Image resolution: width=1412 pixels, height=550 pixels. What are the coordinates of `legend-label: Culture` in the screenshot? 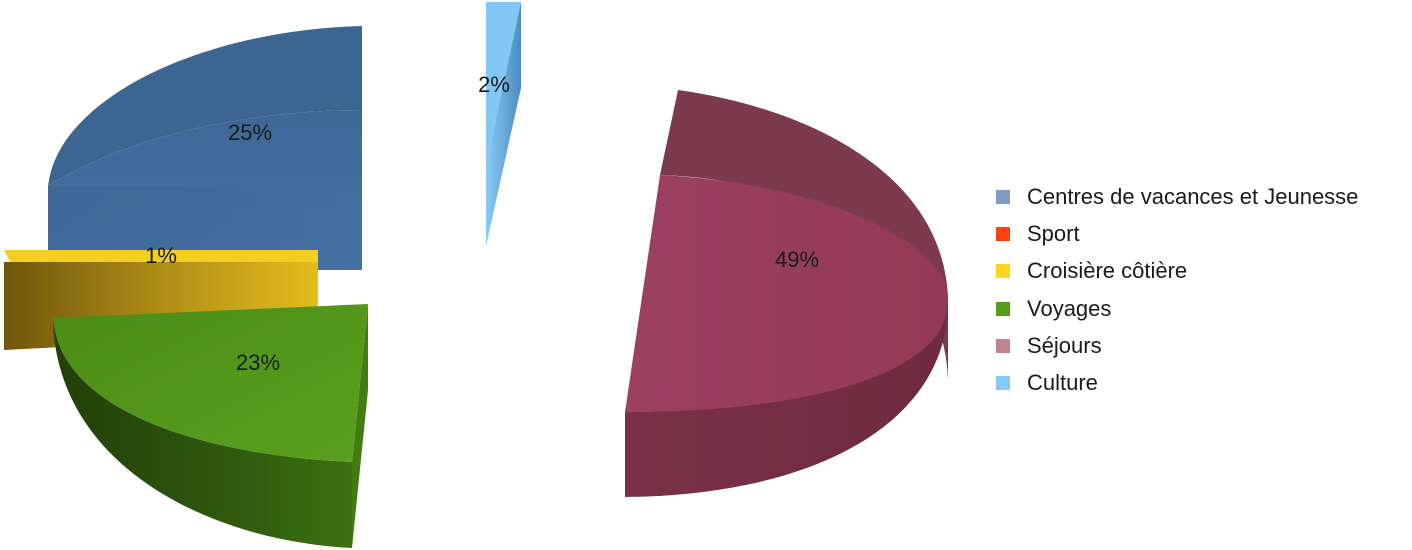 It's located at (1062, 383).